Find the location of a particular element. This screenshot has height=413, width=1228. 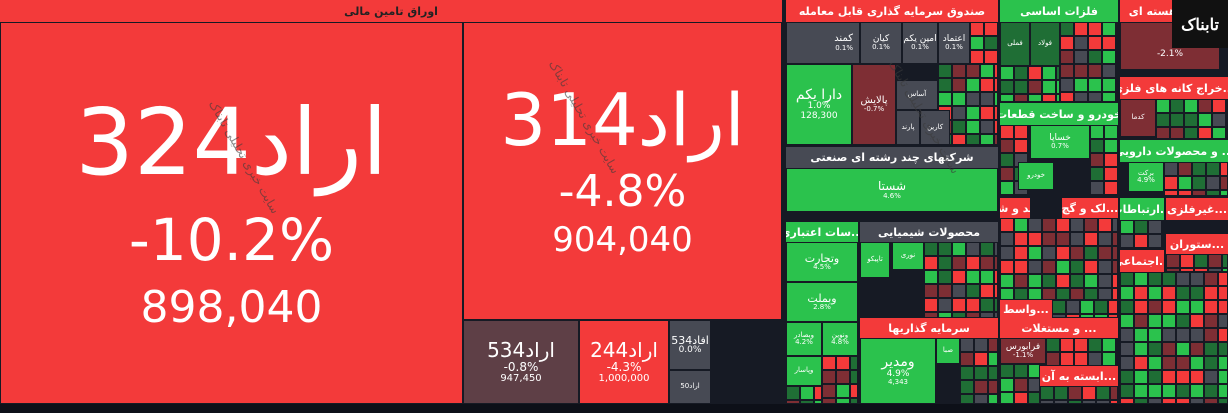

symbol: ونوین is located at coordinates (840, 334).